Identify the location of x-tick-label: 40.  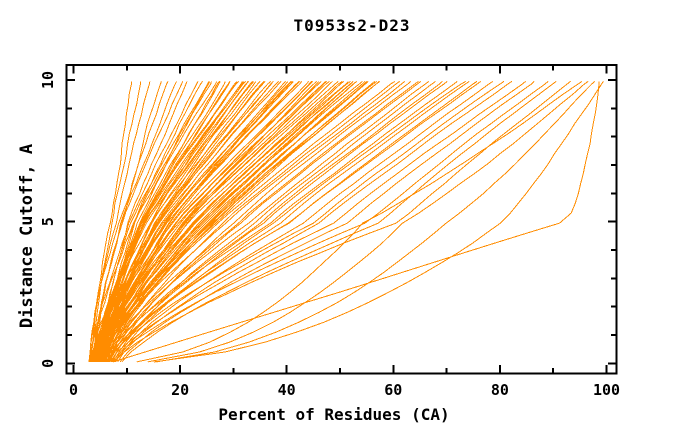
(287, 390).